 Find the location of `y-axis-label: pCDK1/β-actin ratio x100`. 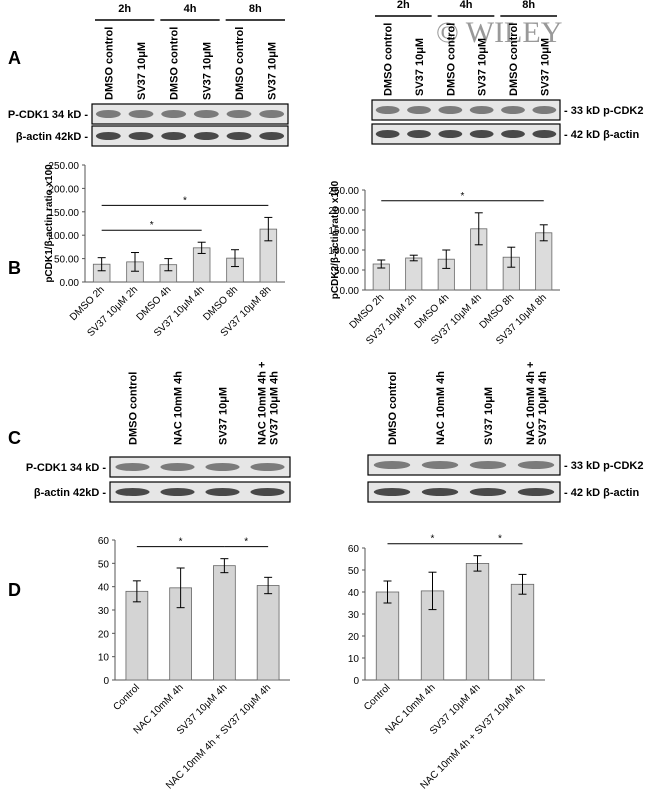

y-axis-label: pCDK1/β-actin ratio x100 is located at coordinates (49, 223).